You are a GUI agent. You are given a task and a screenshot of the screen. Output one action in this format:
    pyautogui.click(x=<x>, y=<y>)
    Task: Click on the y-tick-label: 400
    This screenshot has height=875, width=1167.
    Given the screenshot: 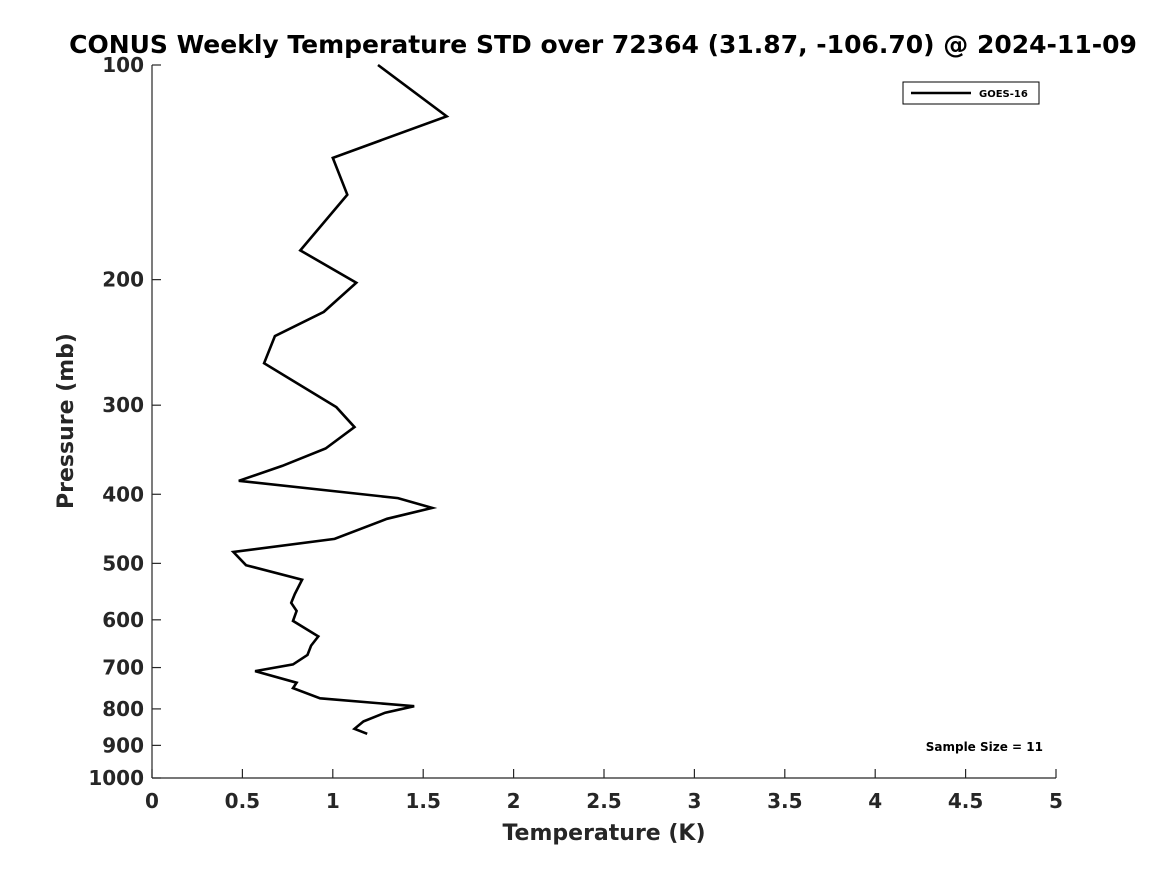 What is the action you would take?
    pyautogui.click(x=123, y=494)
    